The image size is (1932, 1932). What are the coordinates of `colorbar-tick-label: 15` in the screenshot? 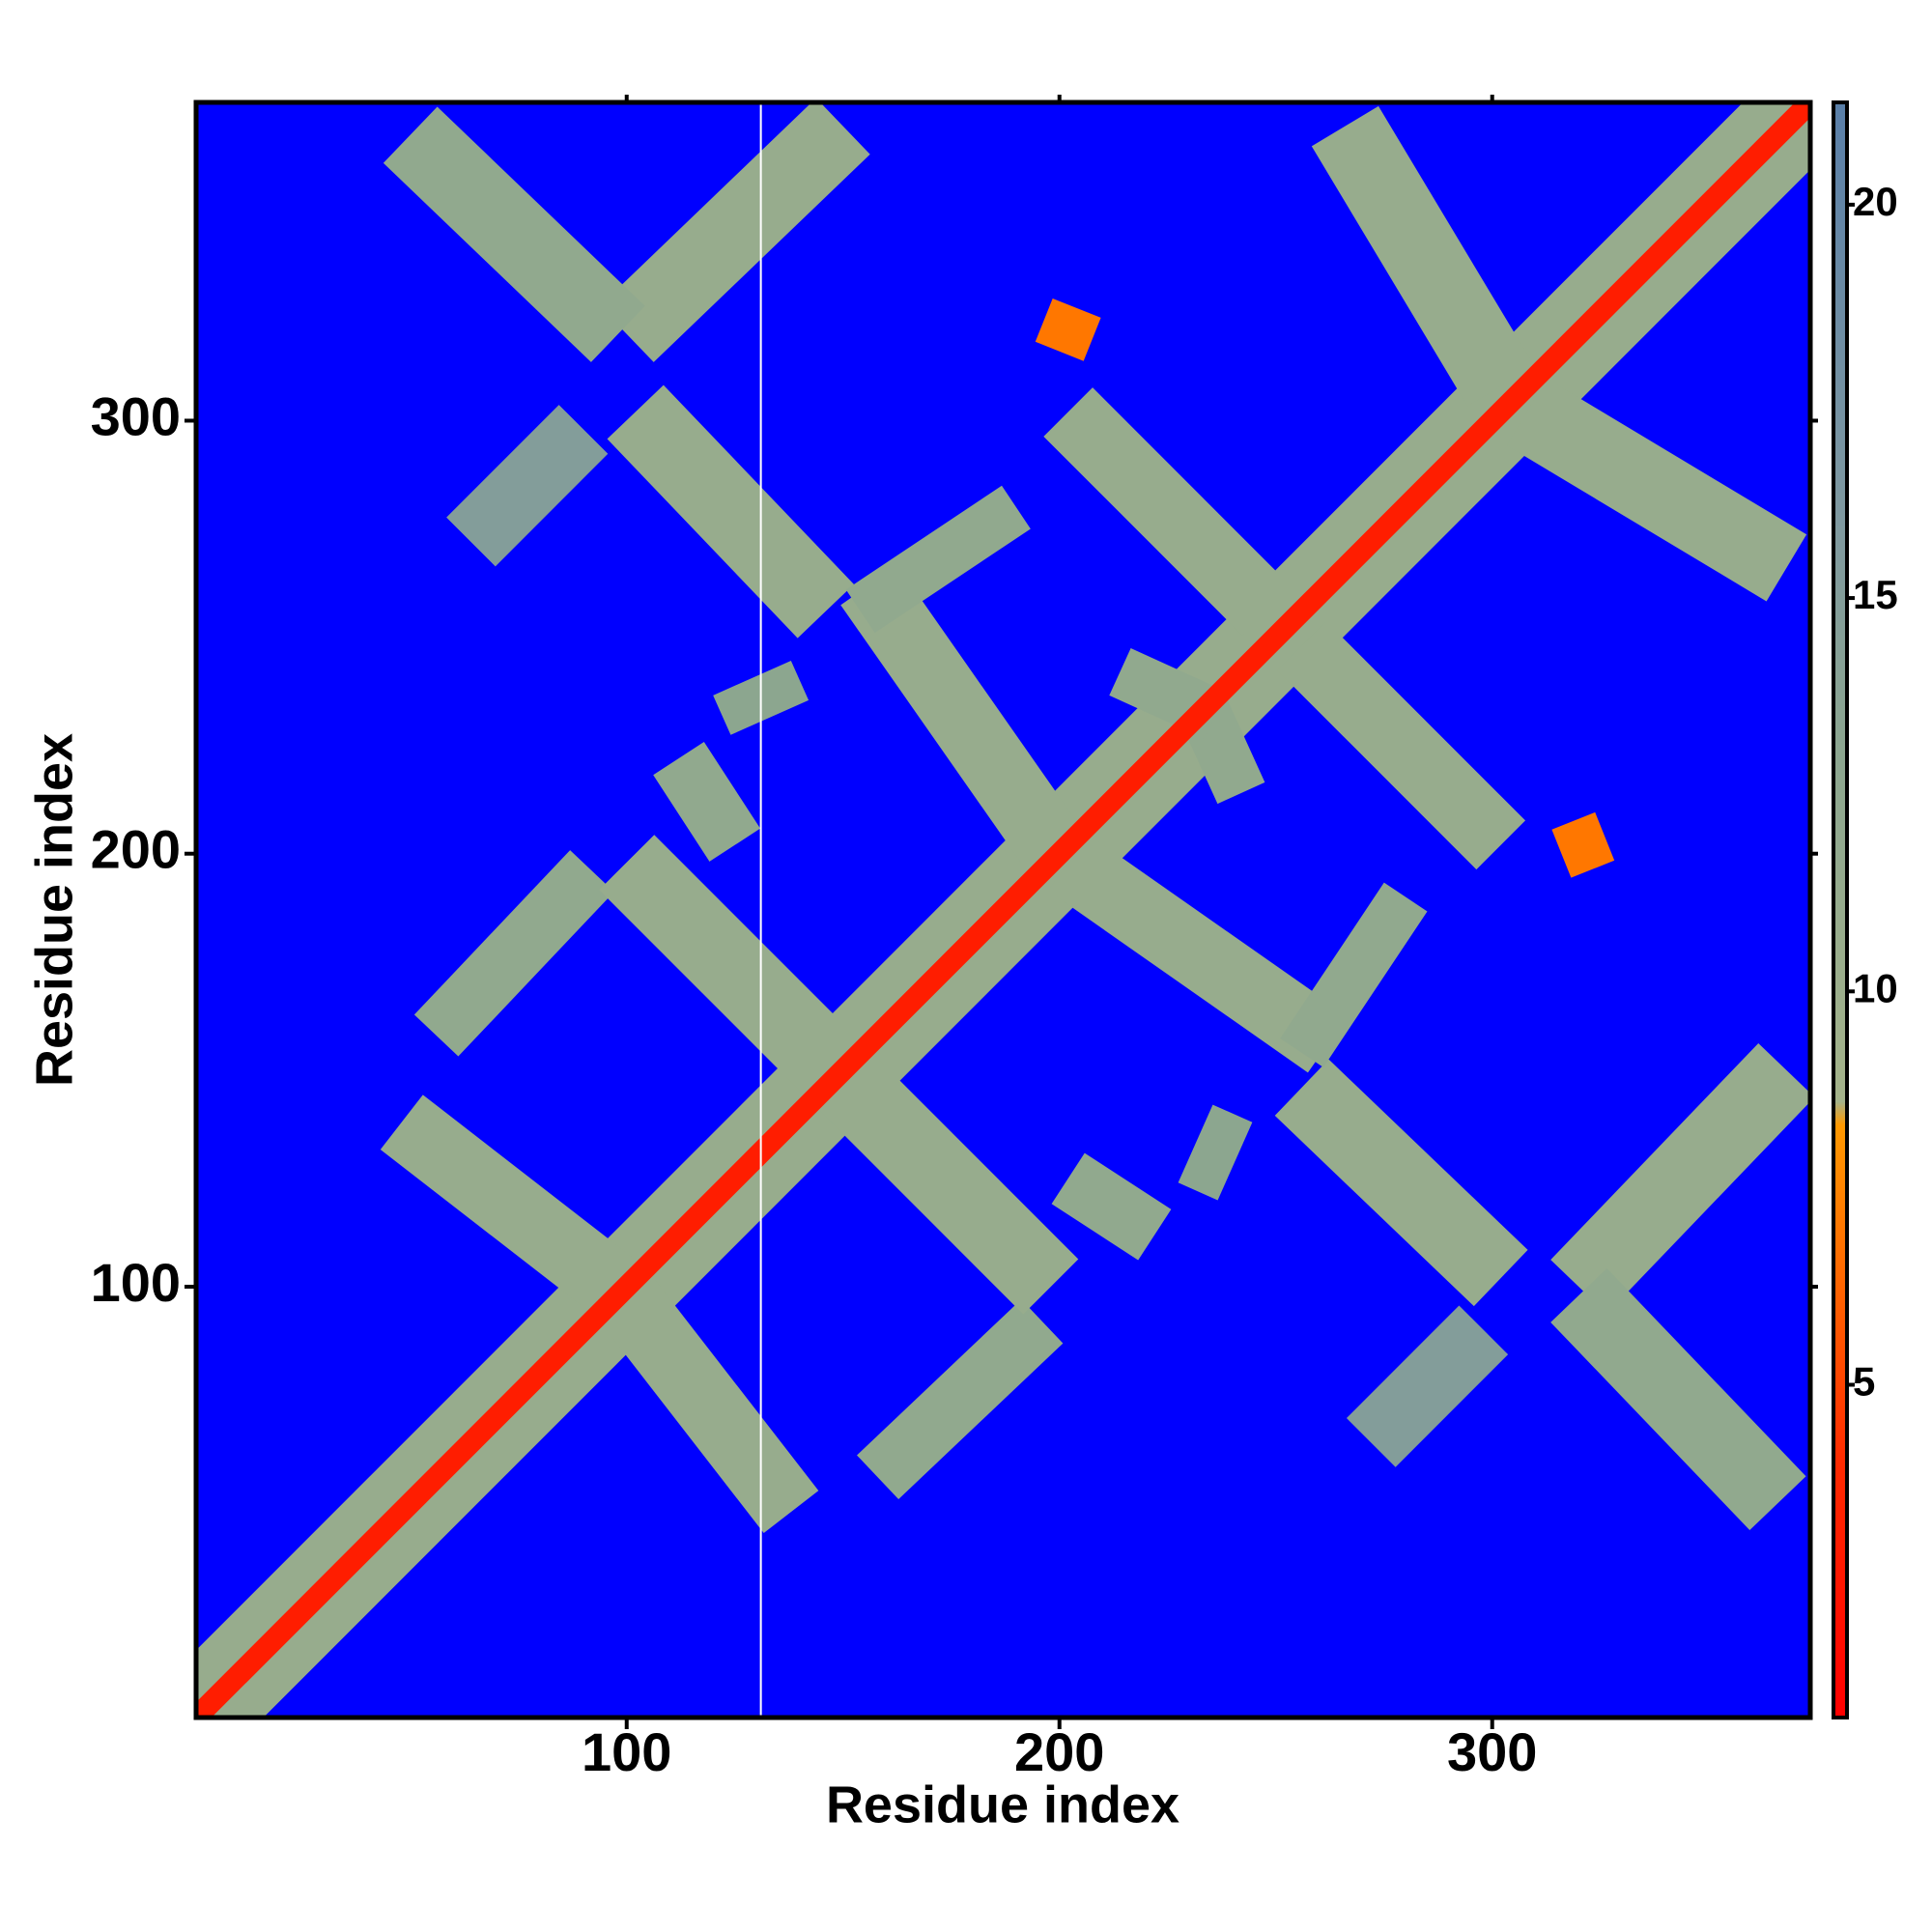 It's located at (1875, 594).